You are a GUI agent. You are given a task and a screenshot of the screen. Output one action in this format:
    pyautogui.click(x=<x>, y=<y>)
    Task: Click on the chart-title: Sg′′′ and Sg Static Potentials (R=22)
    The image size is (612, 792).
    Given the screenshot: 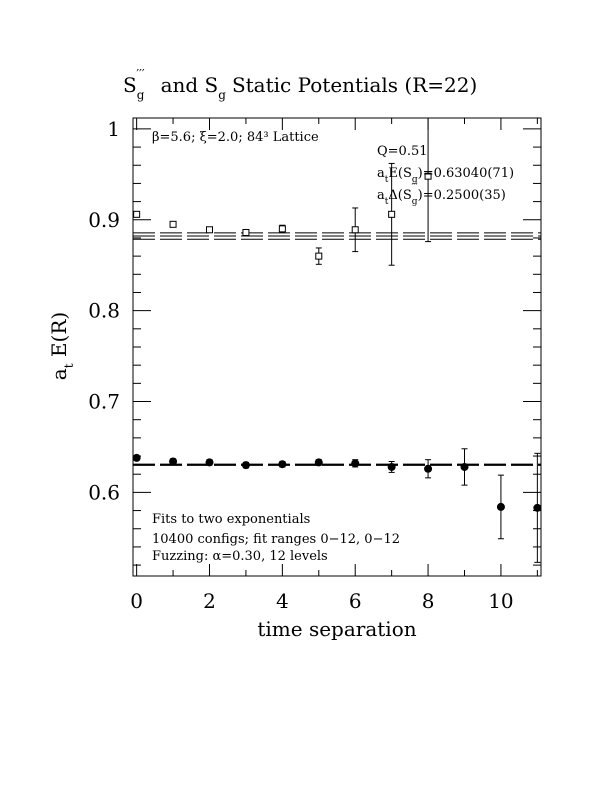 What is the action you would take?
    pyautogui.click(x=300, y=84)
    